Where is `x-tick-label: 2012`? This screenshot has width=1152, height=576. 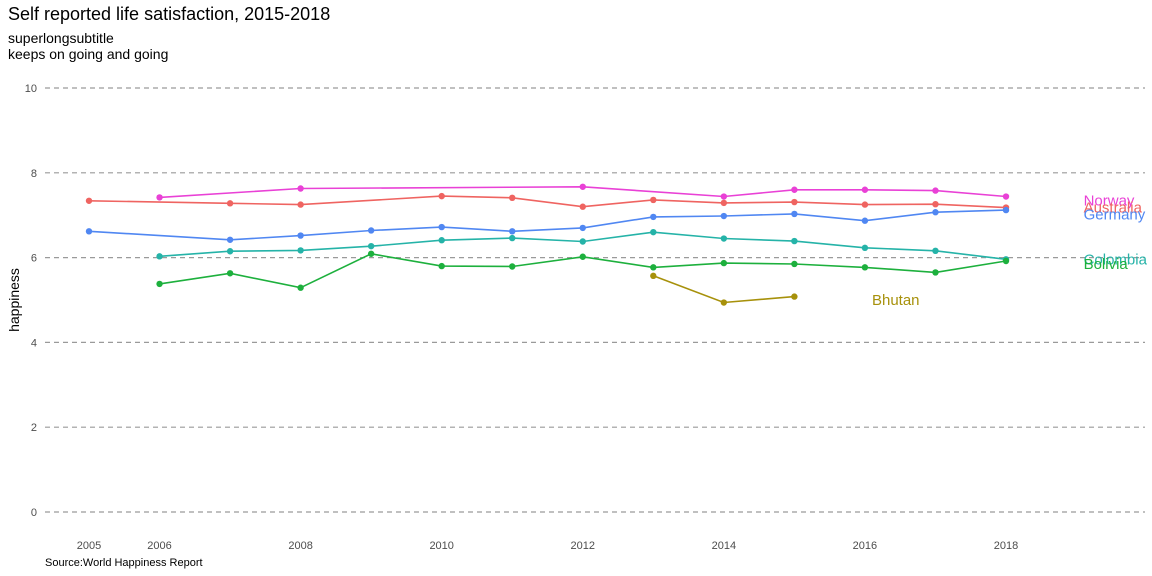
x-tick-label: 2012 is located at coordinates (583, 546).